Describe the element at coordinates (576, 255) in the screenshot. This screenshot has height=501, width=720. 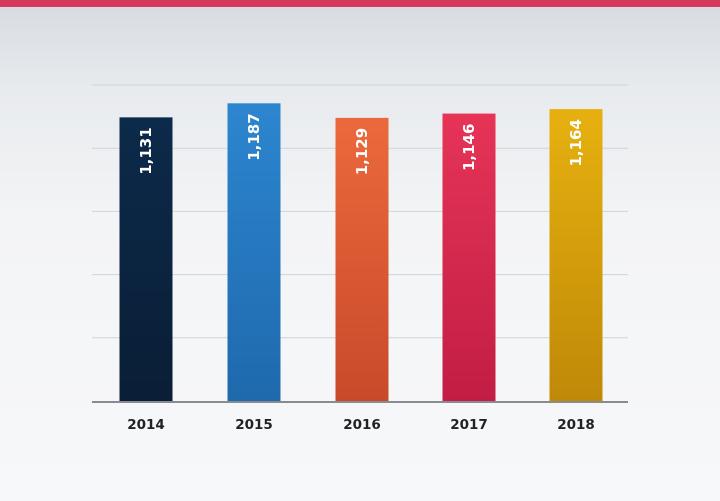
I see `bar-2018` at that location.